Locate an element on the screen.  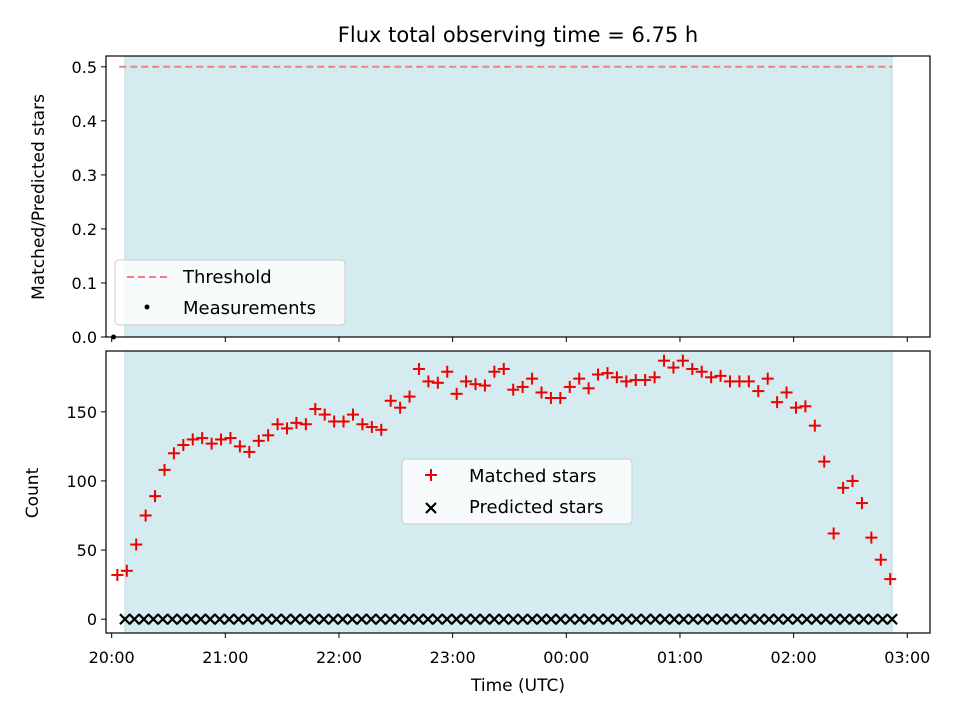
x-tick-label-7: 03:00 is located at coordinates (907, 657).